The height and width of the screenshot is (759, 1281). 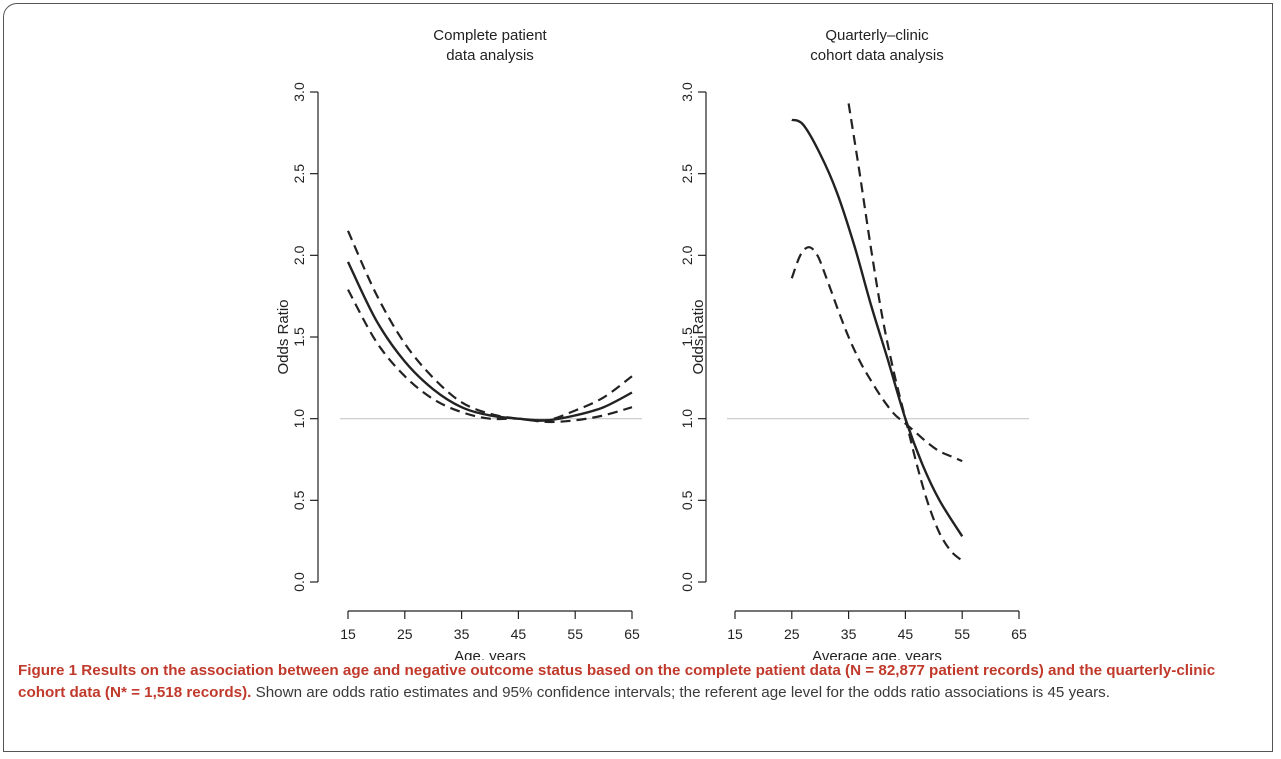 I want to click on panel-title-line: data analysis, so click(x=490, y=55).